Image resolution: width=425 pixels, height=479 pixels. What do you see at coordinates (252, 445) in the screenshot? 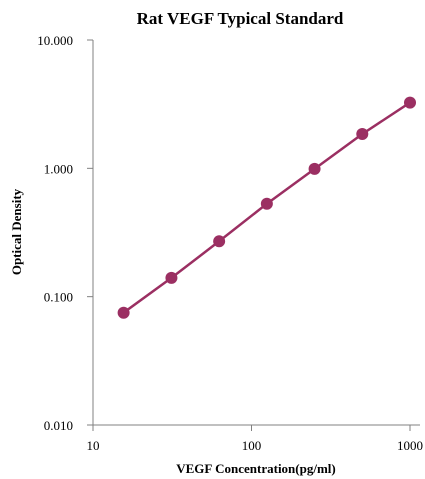
I see `x-tick-label: 100` at bounding box center [252, 445].